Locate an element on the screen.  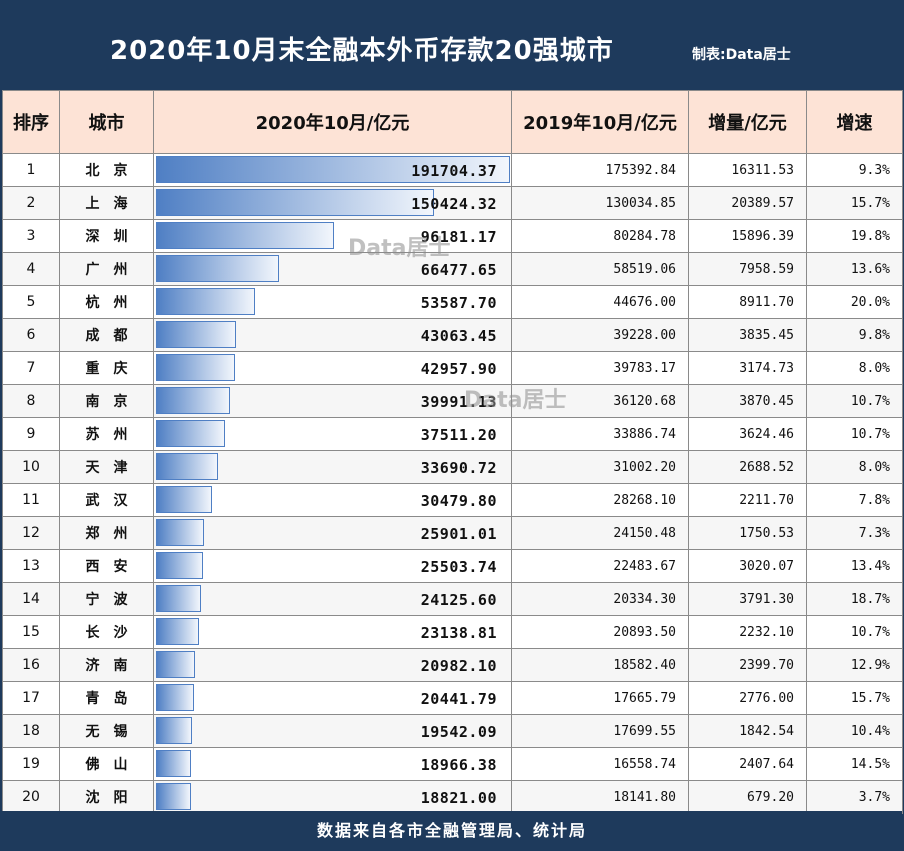
increase-cell: 2776.00 is located at coordinates (747, 698).